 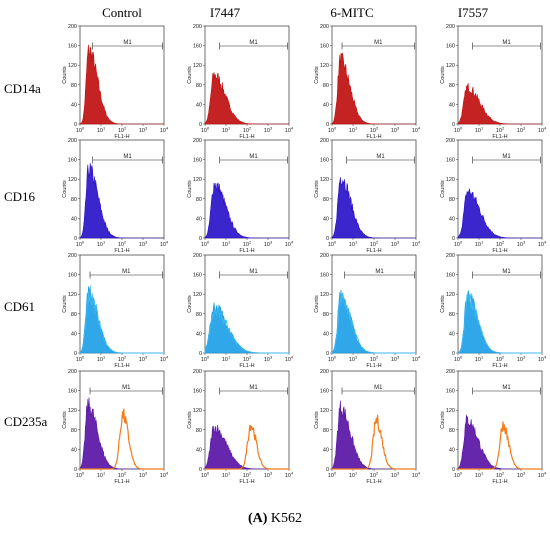 What do you see at coordinates (258, 518) in the screenshot?
I see `caption-panel-id: A` at bounding box center [258, 518].